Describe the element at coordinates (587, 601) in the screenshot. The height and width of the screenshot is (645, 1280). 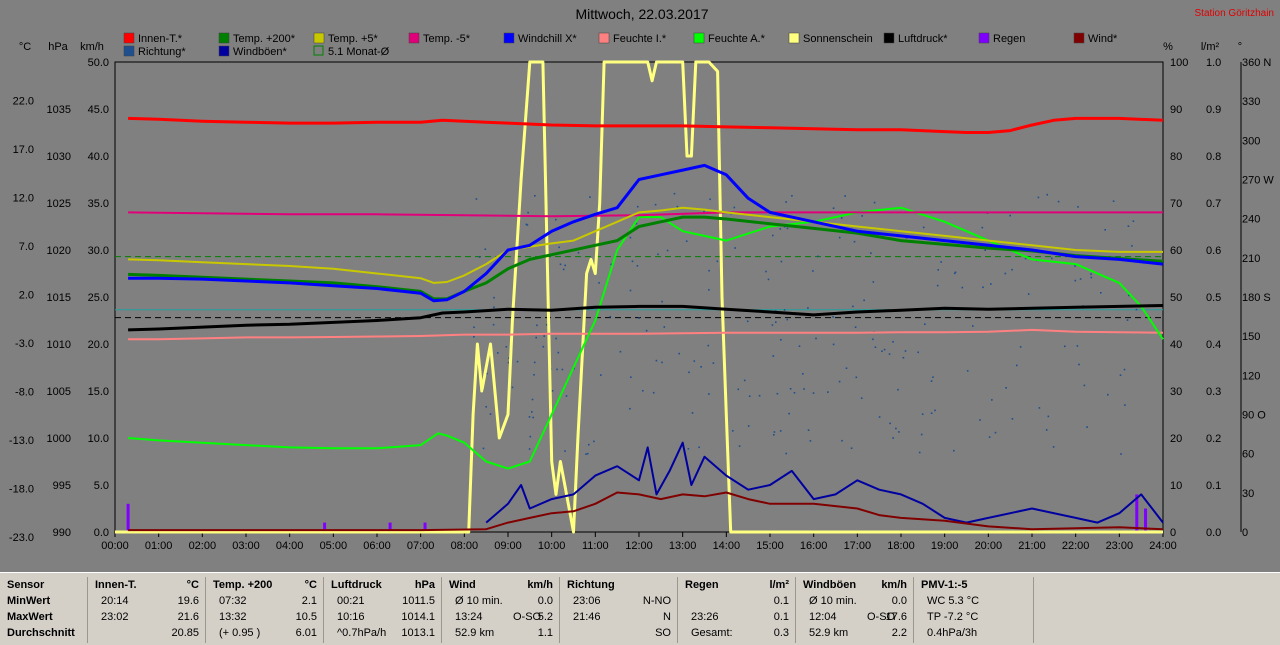
I see `stats-cell-left: 23:06` at that location.